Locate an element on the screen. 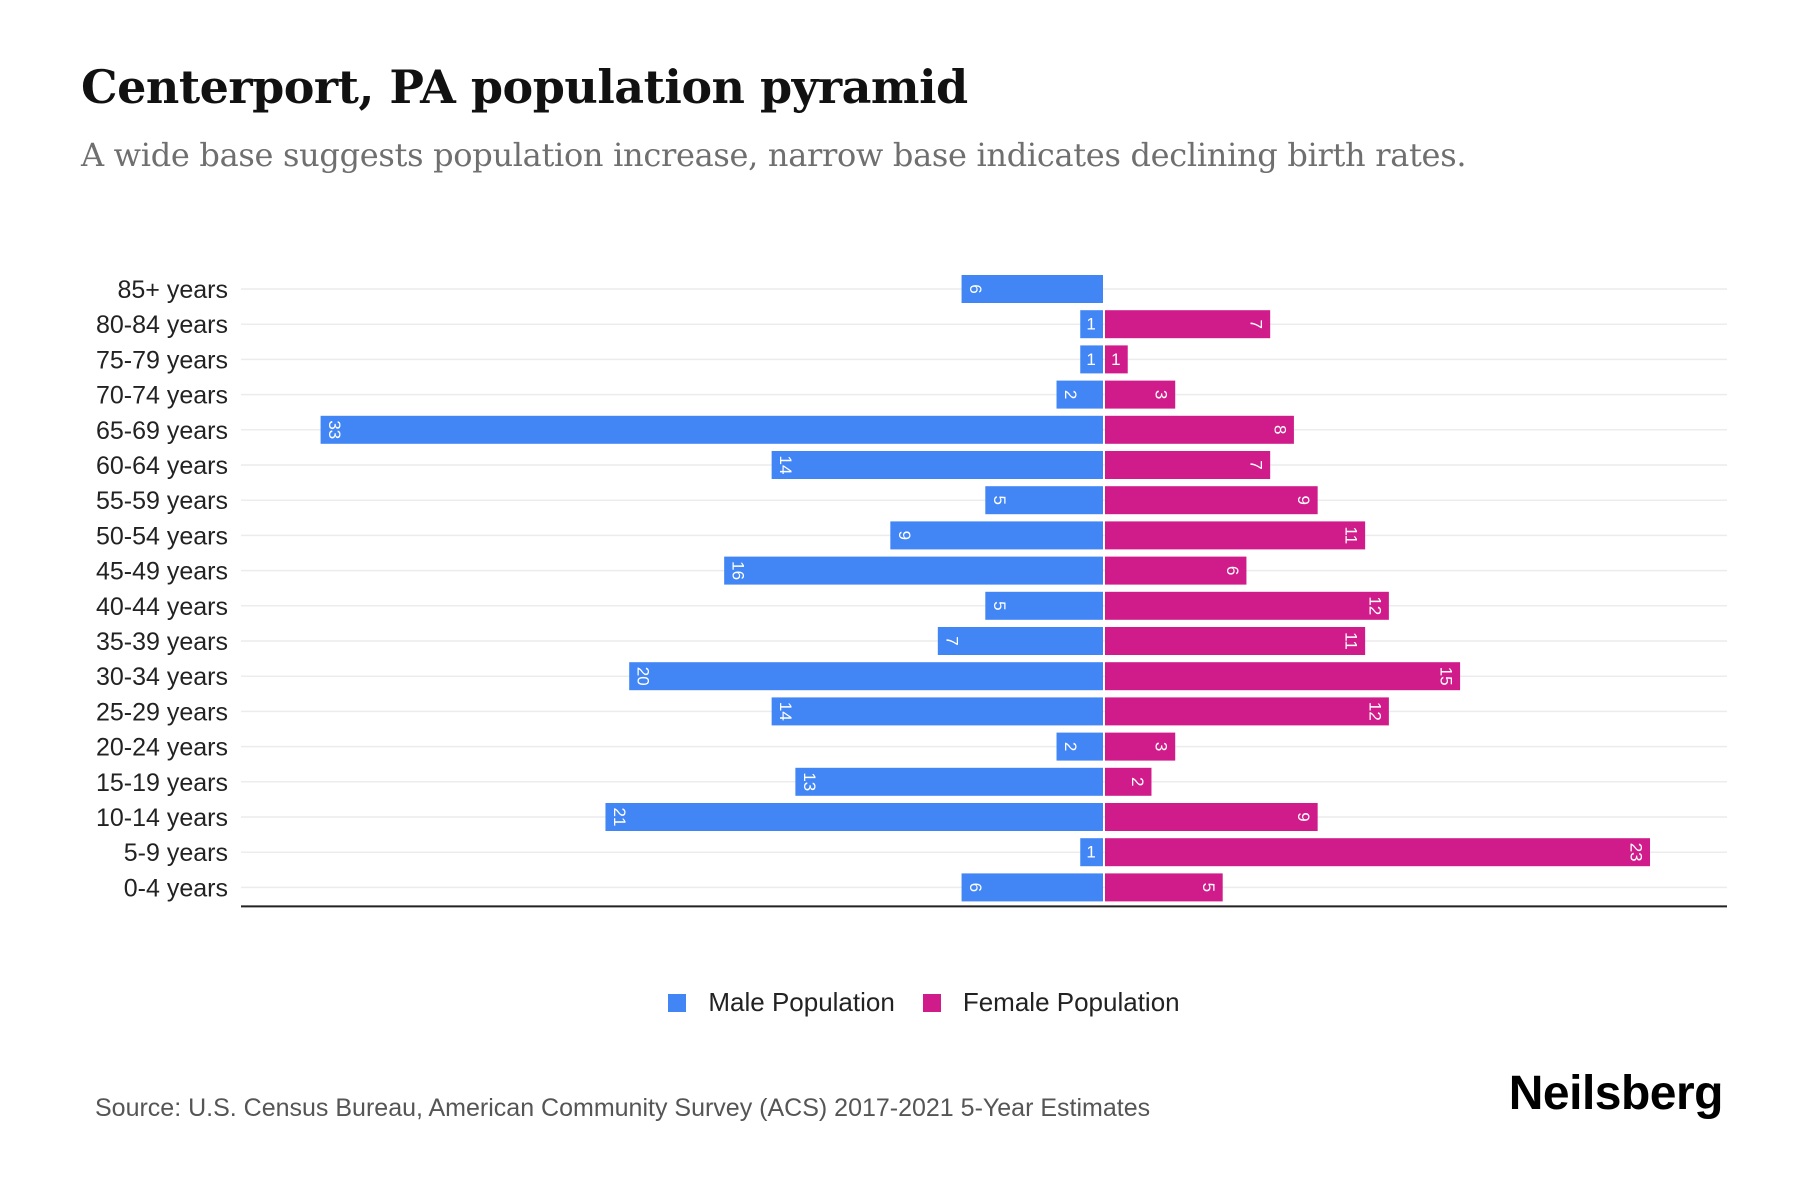  category-label: 85+ years is located at coordinates (173, 290).